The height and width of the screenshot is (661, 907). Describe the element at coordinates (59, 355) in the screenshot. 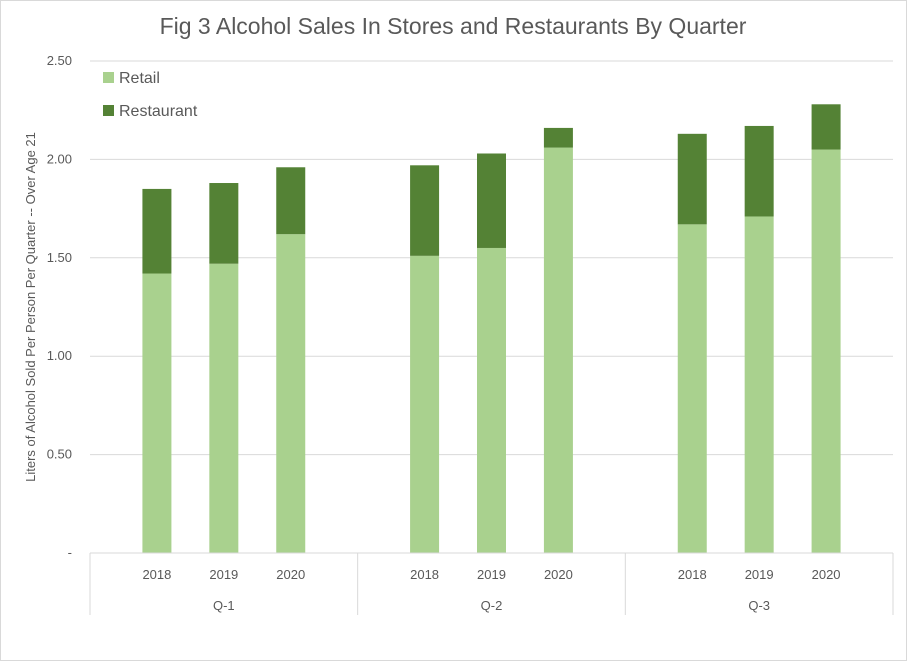

I see `y-tick-label: 1.00` at that location.